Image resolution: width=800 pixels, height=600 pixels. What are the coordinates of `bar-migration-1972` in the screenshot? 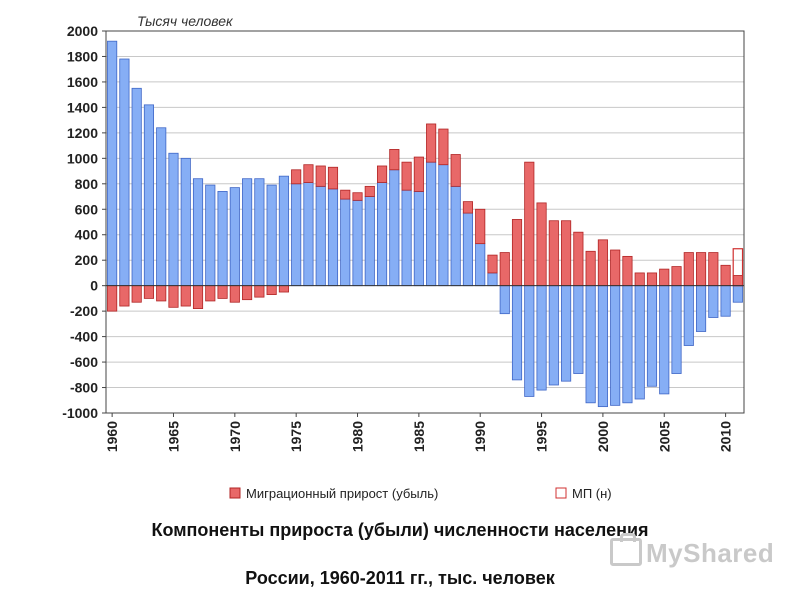 It's located at (259, 291).